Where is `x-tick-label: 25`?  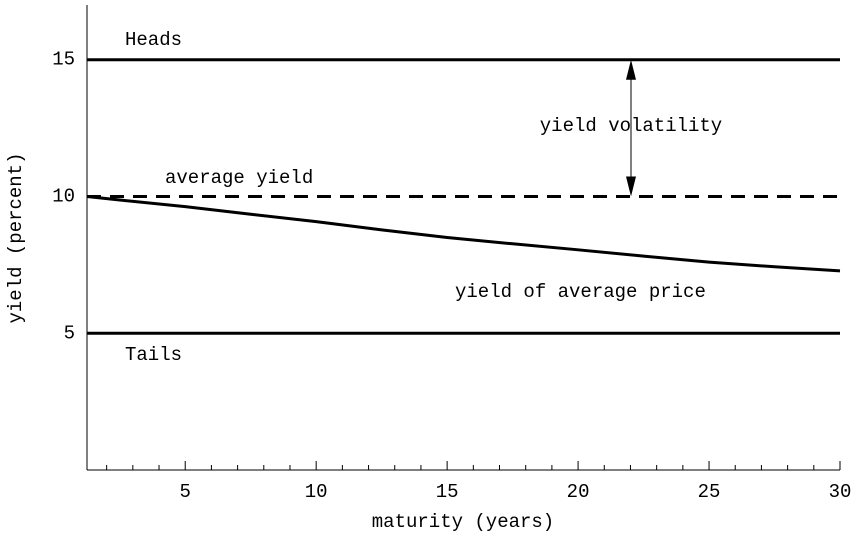
x-tick-label: 25 is located at coordinates (709, 492).